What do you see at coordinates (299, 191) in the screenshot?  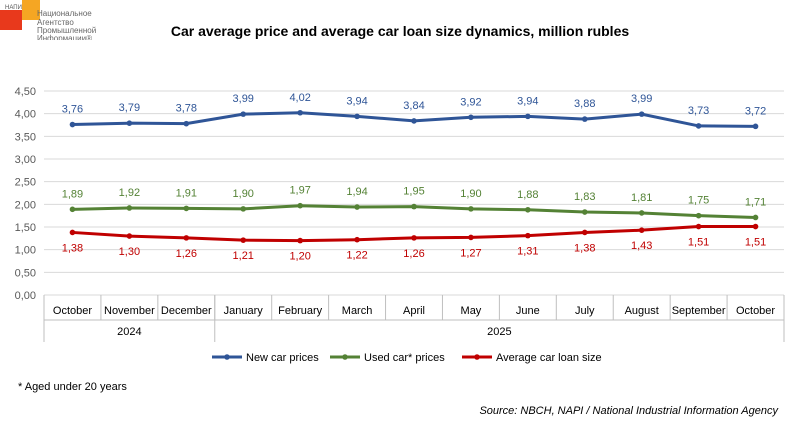 I see `data-label: 1,97` at bounding box center [299, 191].